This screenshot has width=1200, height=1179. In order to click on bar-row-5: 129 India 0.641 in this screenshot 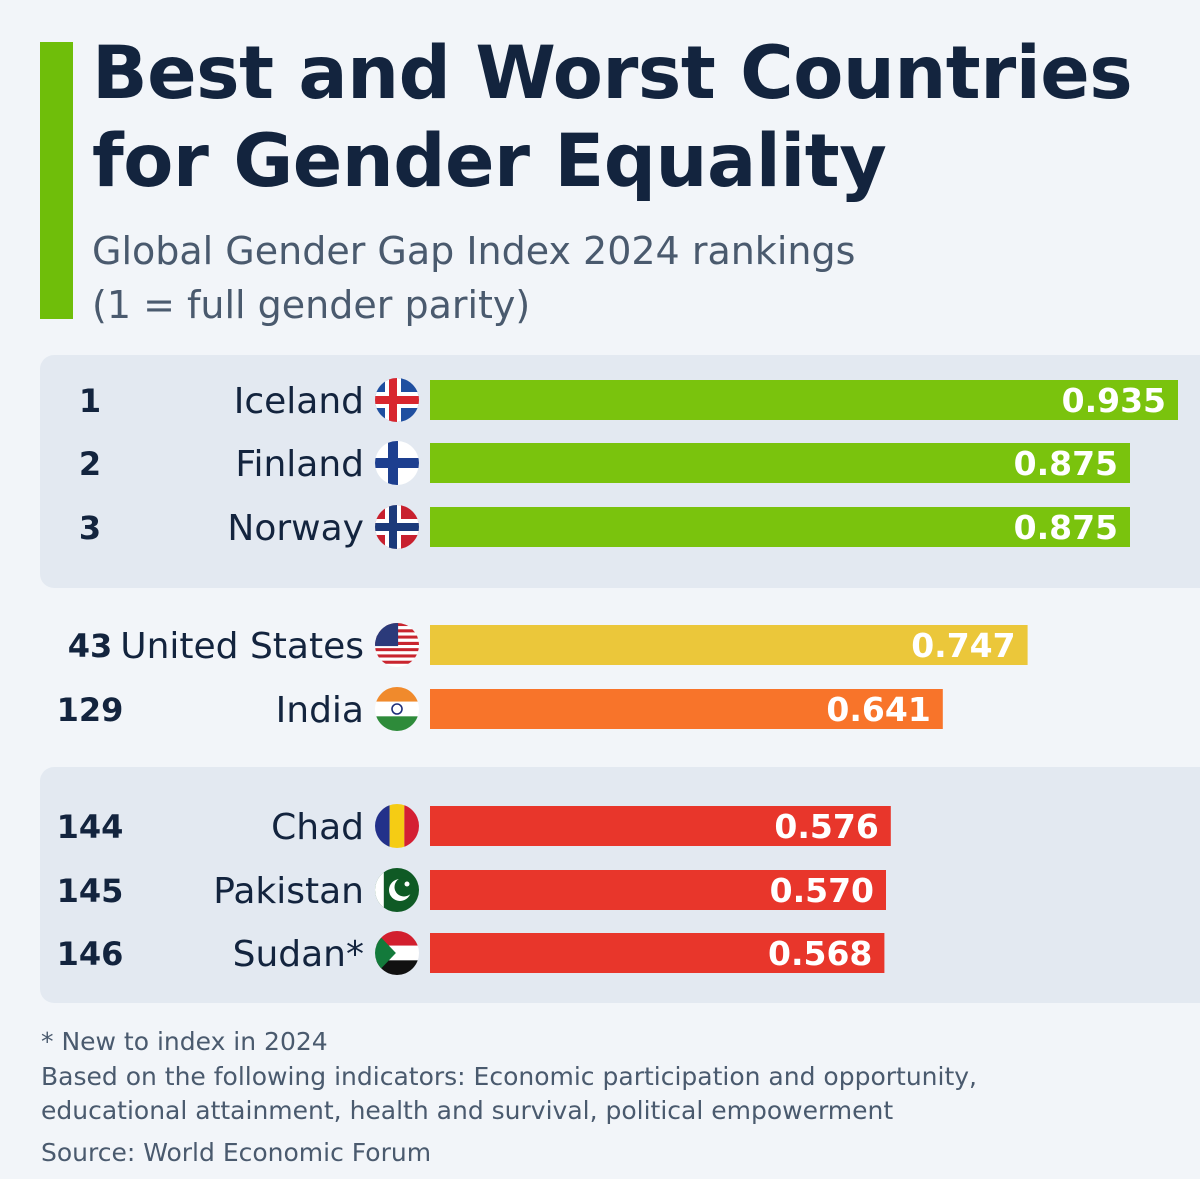, I will do `click(500, 709)`.